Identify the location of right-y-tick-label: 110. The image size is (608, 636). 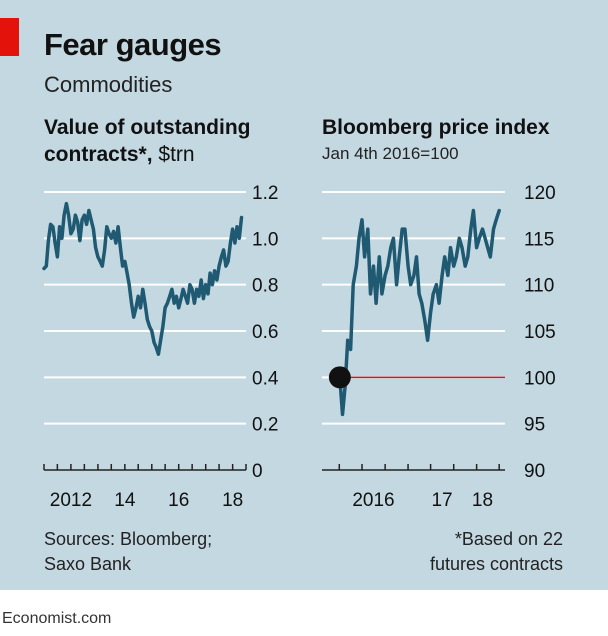
(539, 286).